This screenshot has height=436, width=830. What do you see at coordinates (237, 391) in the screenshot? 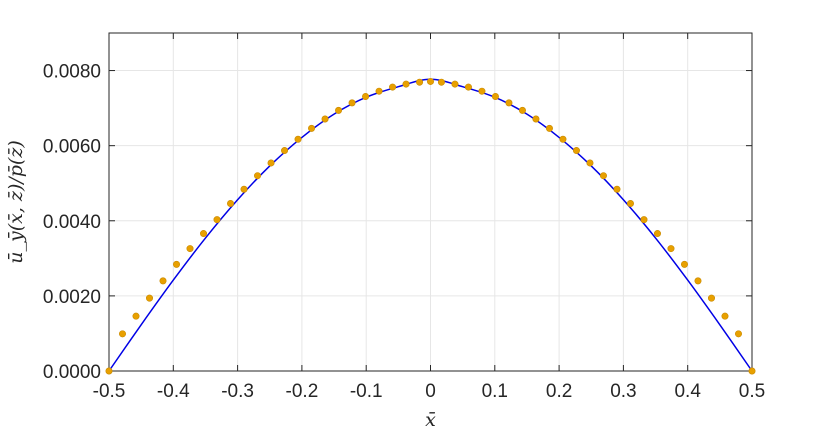
I see `x-tick-label: -0.3` at bounding box center [237, 391].